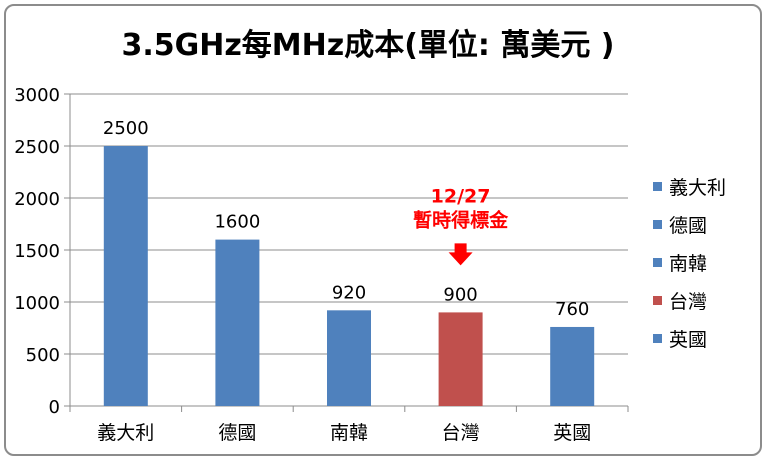  What do you see at coordinates (572, 433) in the screenshot?
I see `x-tick-label: 英國` at bounding box center [572, 433].